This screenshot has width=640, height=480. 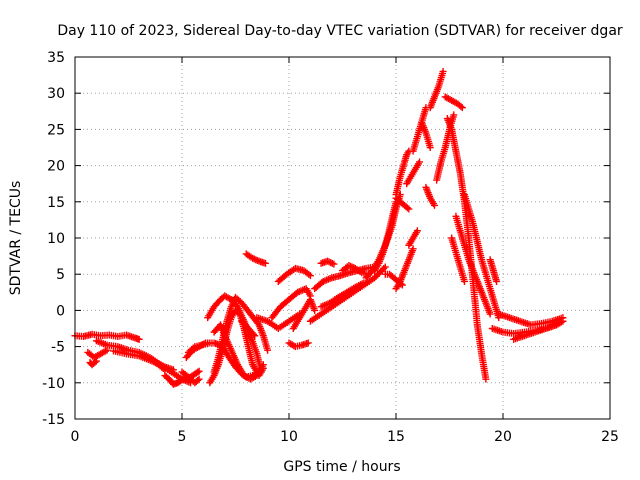 I want to click on series-t37, so click(x=430, y=196).